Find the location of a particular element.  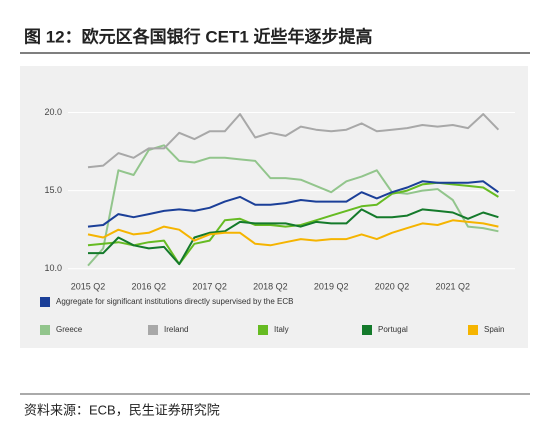

legend-label: Italy is located at coordinates (281, 329).